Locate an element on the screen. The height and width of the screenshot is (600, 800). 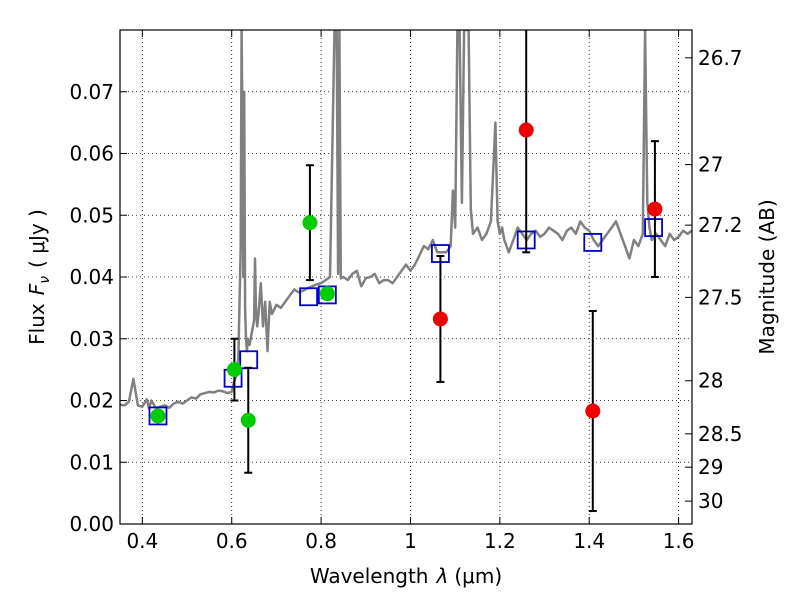
right-tick-label: 27.5 is located at coordinates (720, 297).